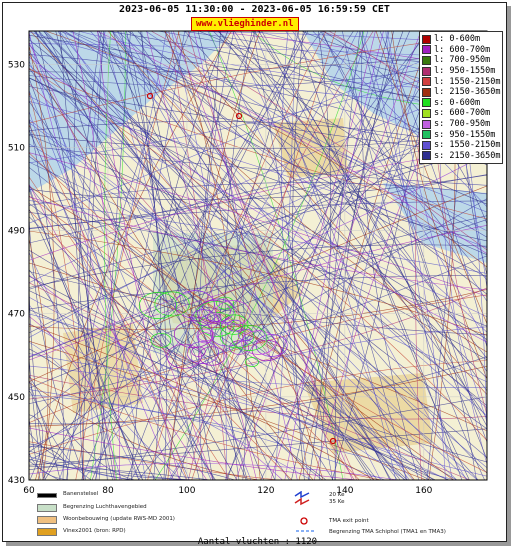 The width and height of the screenshot is (515, 550). I want to click on key-runways: Banenstelsel, so click(81, 494).